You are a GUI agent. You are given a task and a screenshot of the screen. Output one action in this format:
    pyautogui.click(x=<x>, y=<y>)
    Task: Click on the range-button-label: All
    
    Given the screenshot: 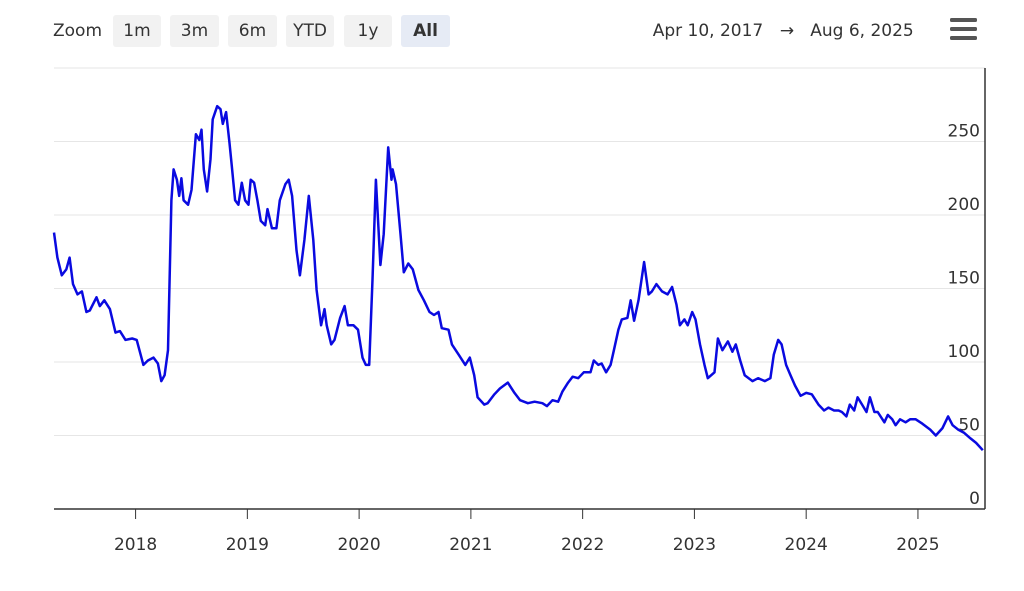 What is the action you would take?
    pyautogui.click(x=425, y=31)
    